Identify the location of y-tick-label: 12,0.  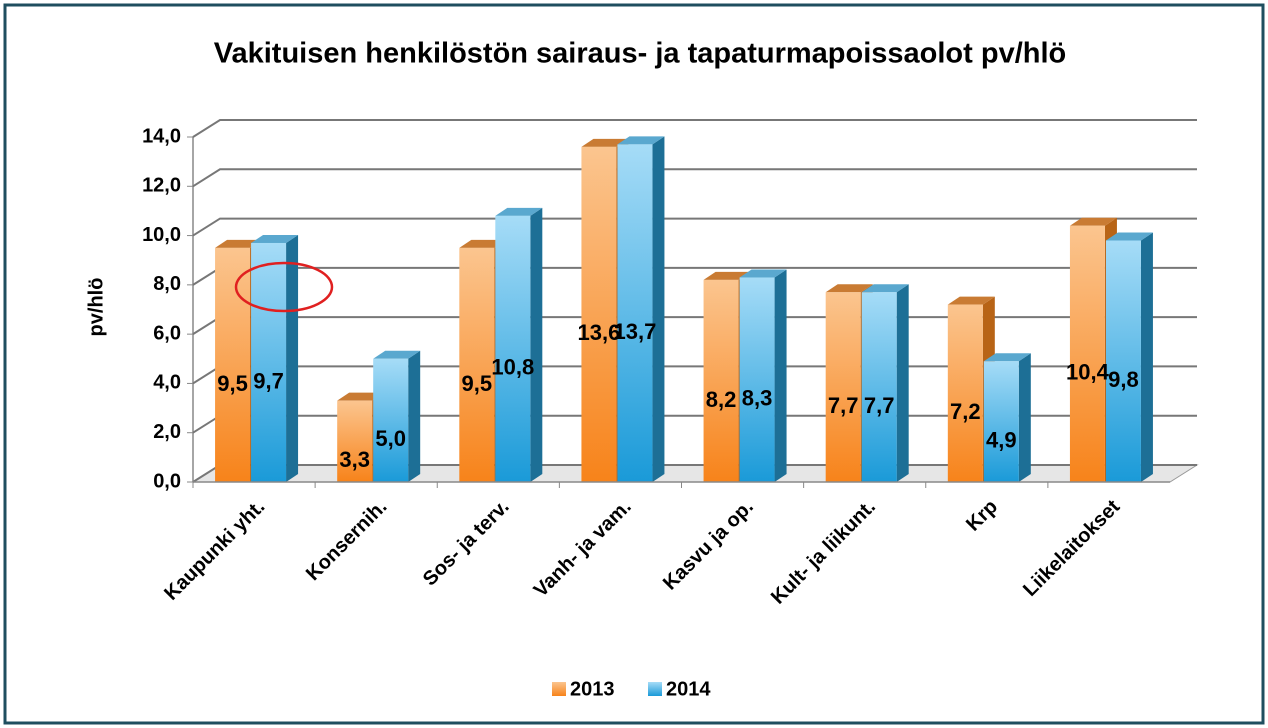
(161, 186).